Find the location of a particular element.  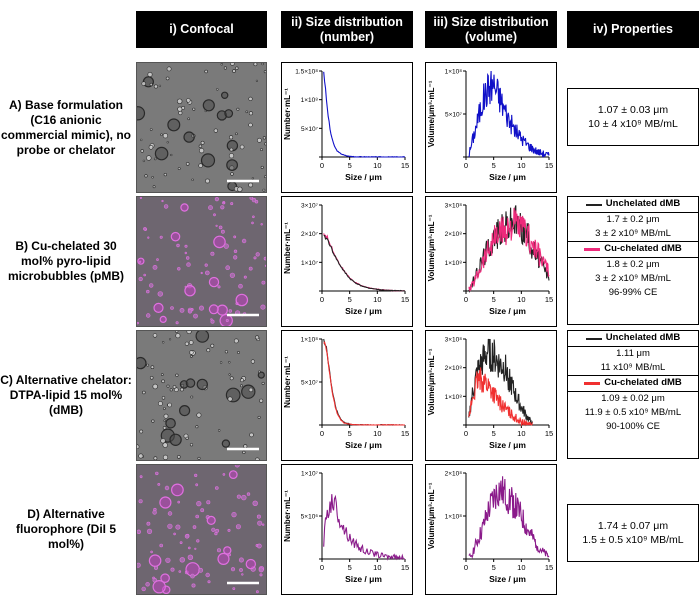

properties-a-conc: 10 ± 4 x10⁹ MB/mL is located at coordinates (633, 124).